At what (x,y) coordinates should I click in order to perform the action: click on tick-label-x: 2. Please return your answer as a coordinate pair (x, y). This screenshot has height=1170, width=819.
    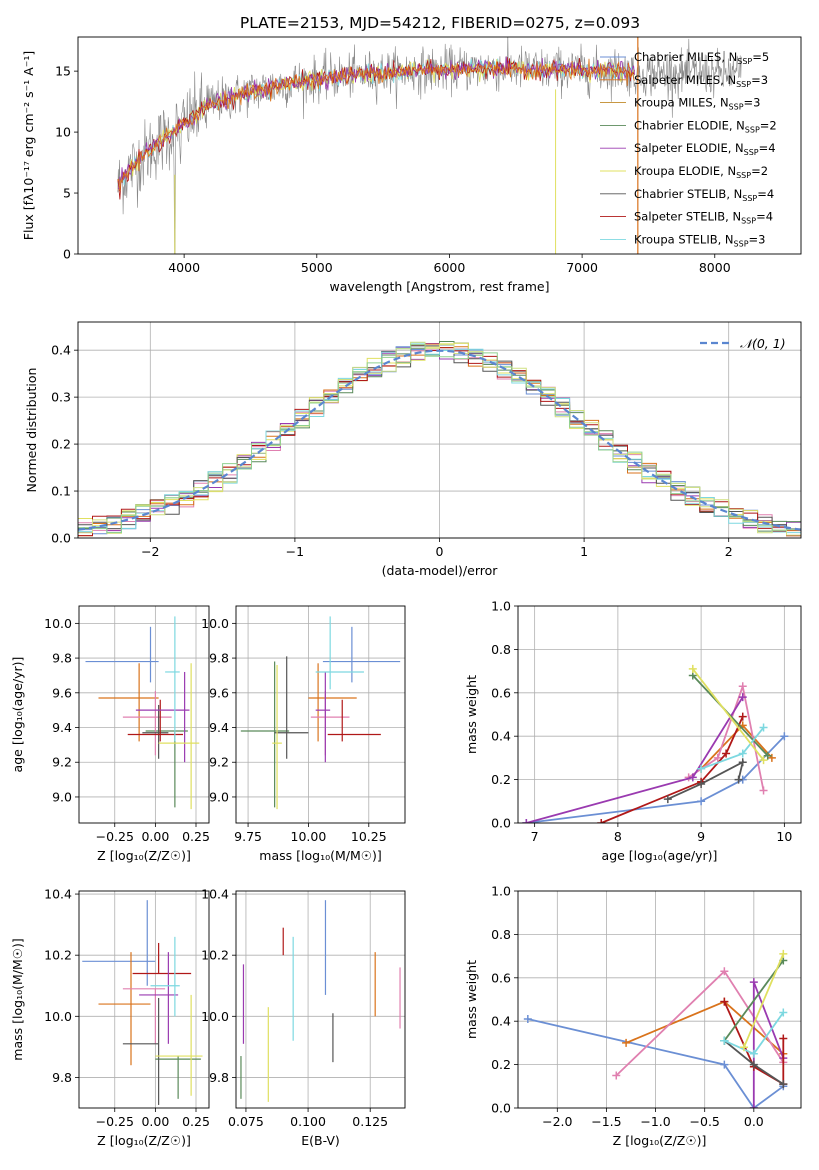
    Looking at the image, I should click on (729, 551).